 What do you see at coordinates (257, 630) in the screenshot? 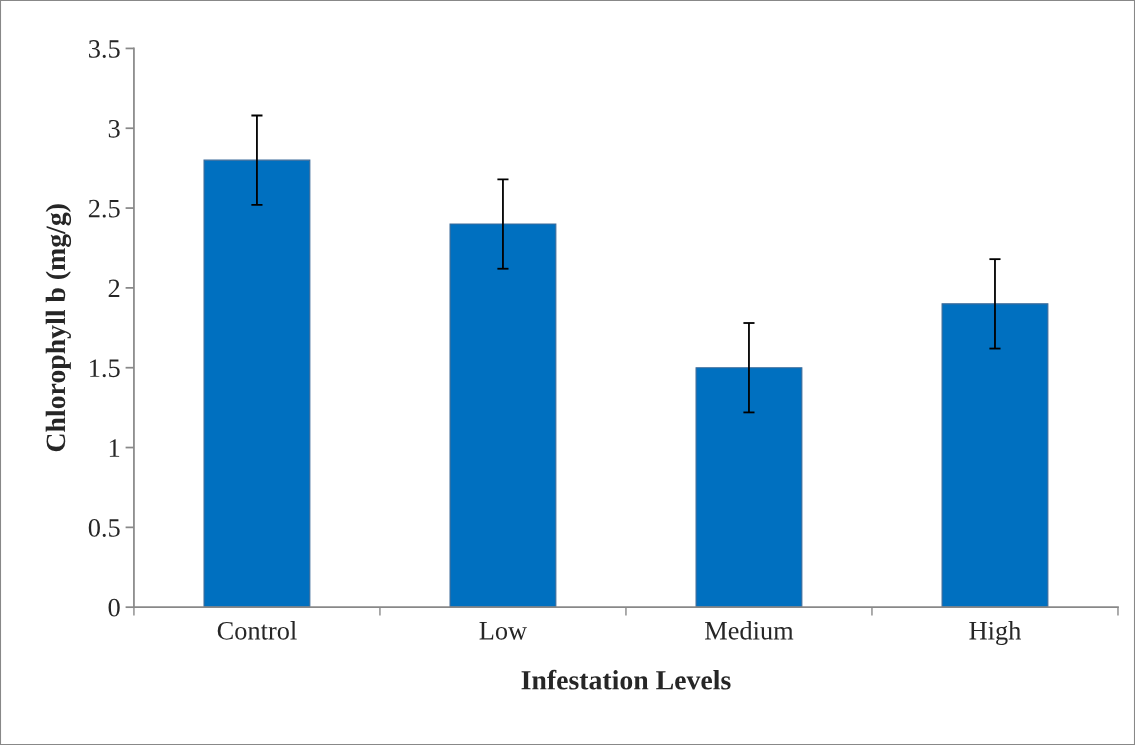
I see `x-tick-label: Control` at bounding box center [257, 630].